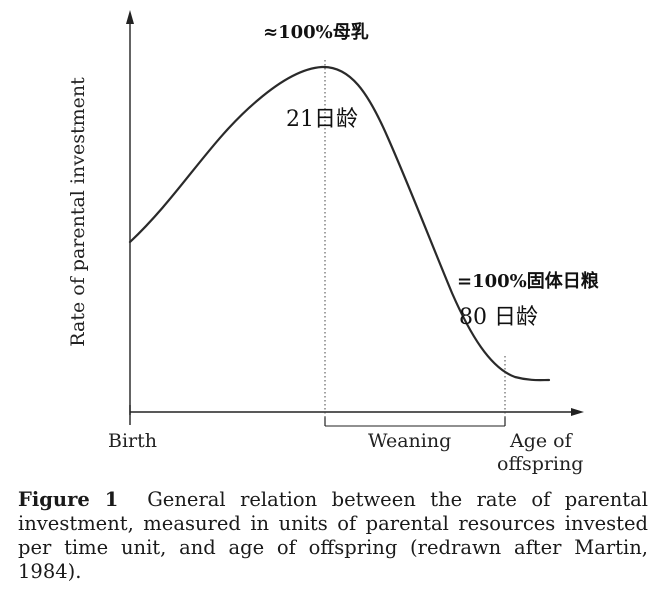 Image resolution: width=656 pixels, height=600 pixels. I want to click on y-axis-arrow, so click(130, 17).